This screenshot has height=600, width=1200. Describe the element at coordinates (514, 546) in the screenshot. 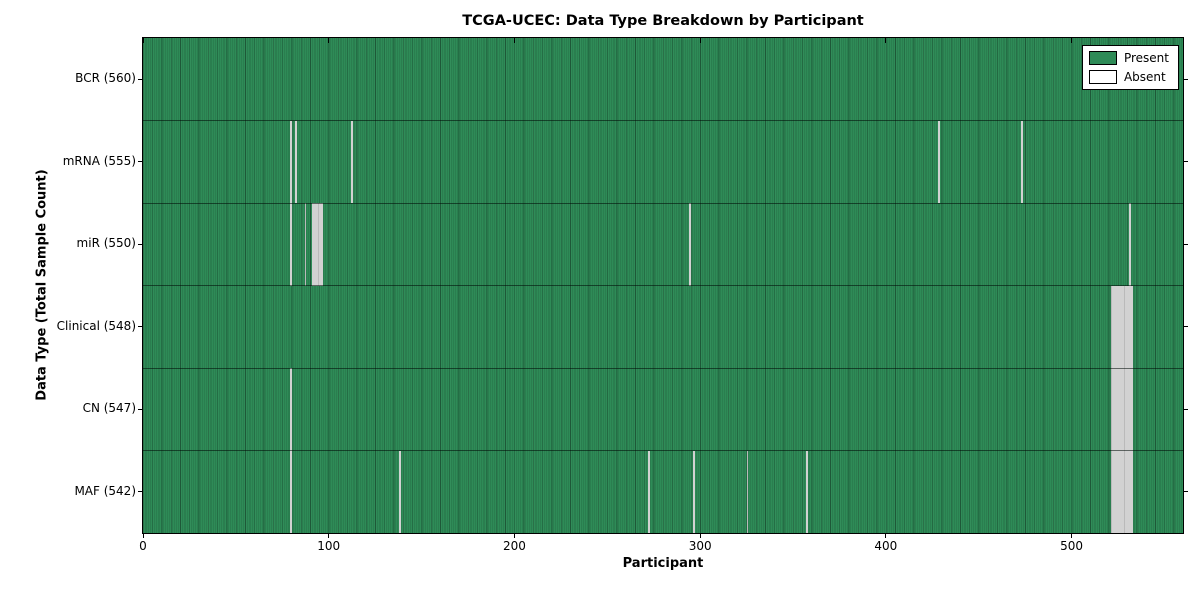

I see `x-tick-label: 200` at that location.